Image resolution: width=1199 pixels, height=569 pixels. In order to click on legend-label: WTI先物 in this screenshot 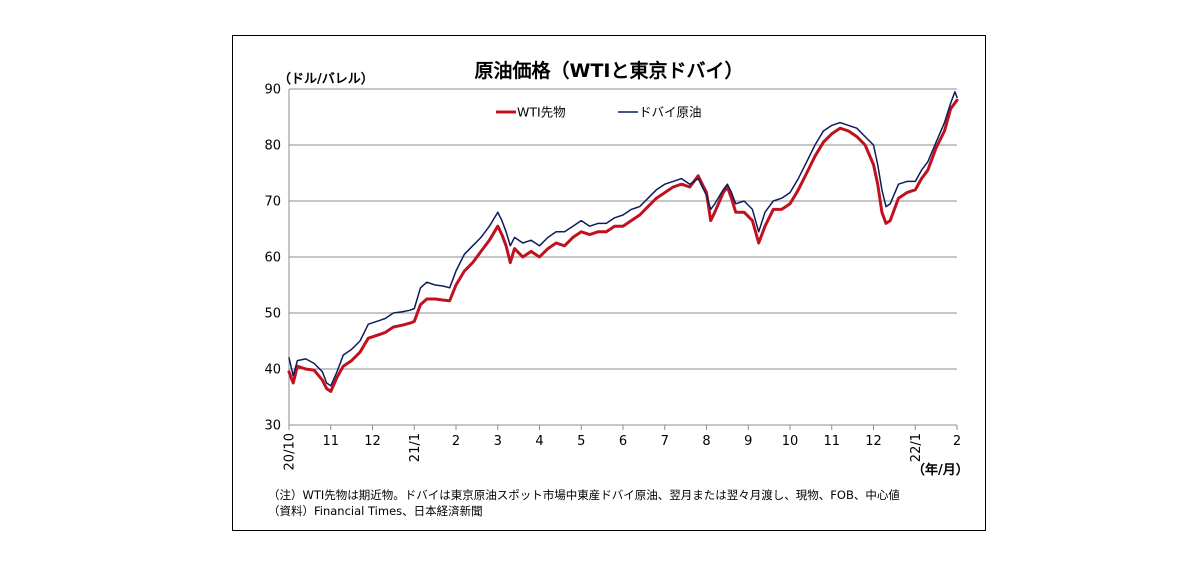, I will do `click(541, 112)`.